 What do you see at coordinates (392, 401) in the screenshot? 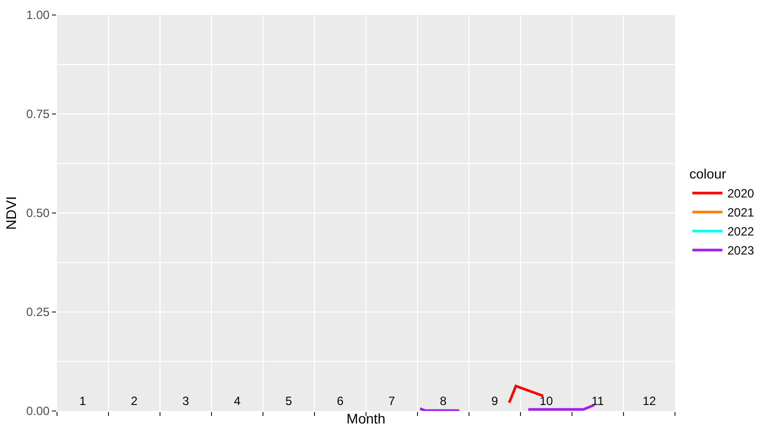
I see `x-tick-label: 7` at bounding box center [392, 401].